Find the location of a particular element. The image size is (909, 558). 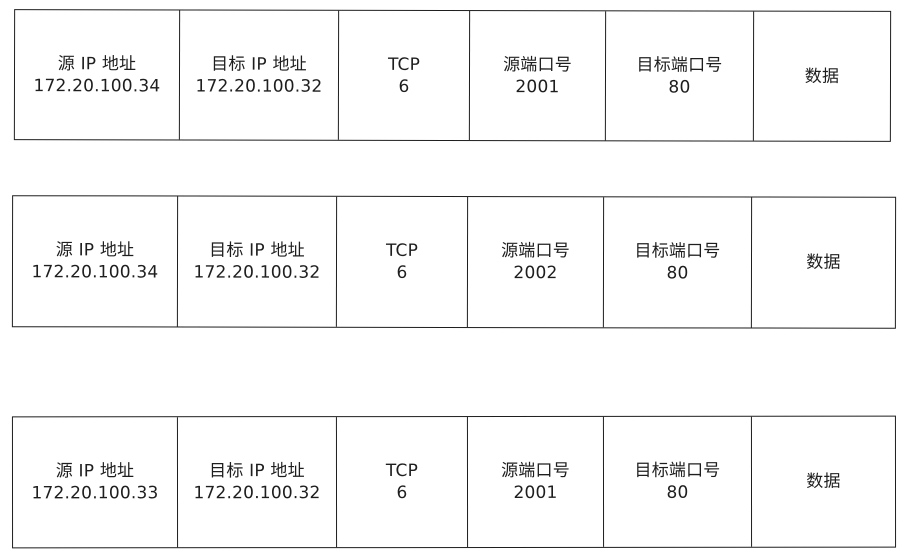

source-ip-cell: 源 IP 地址 172.20.100.33 is located at coordinates (95, 482).